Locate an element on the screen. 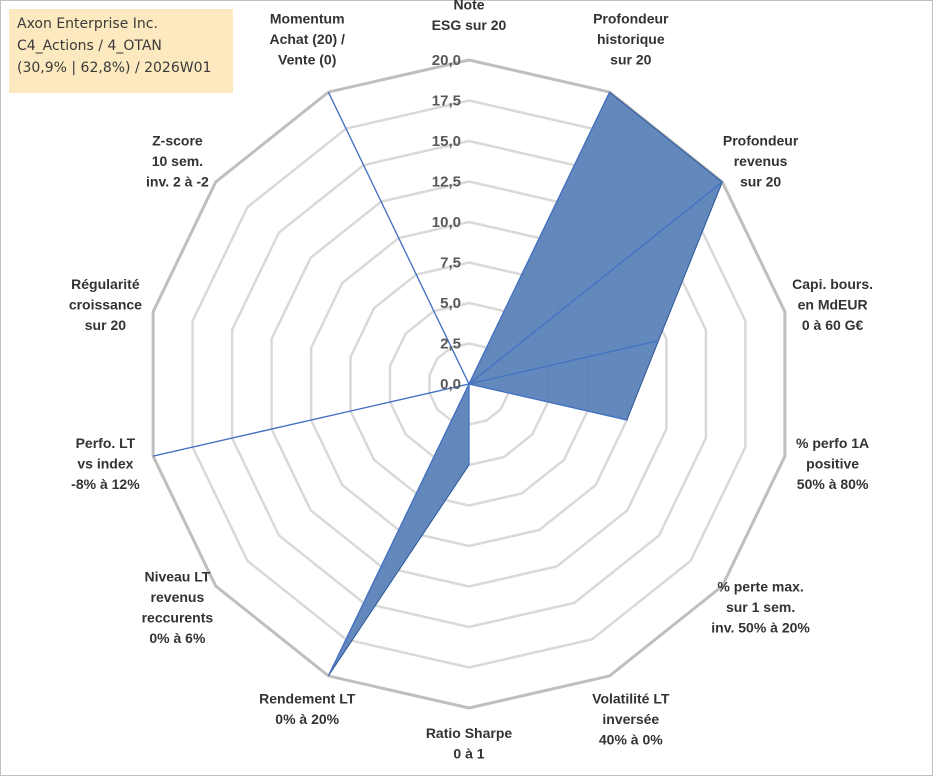 Image resolution: width=933 pixels, height=776 pixels. category-label: Volatilité LT inversée 40% à 0% is located at coordinates (631, 719).